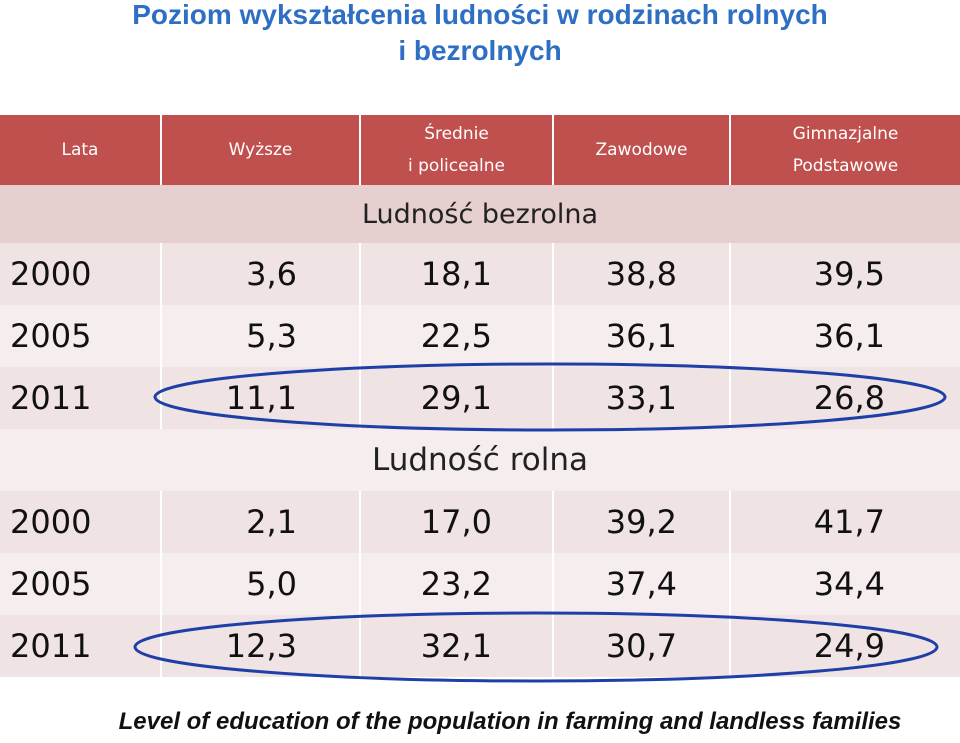 This screenshot has height=743, width=960. I want to click on table-row: 2011 11,1 29,1 33,1 26,8, so click(480, 398).